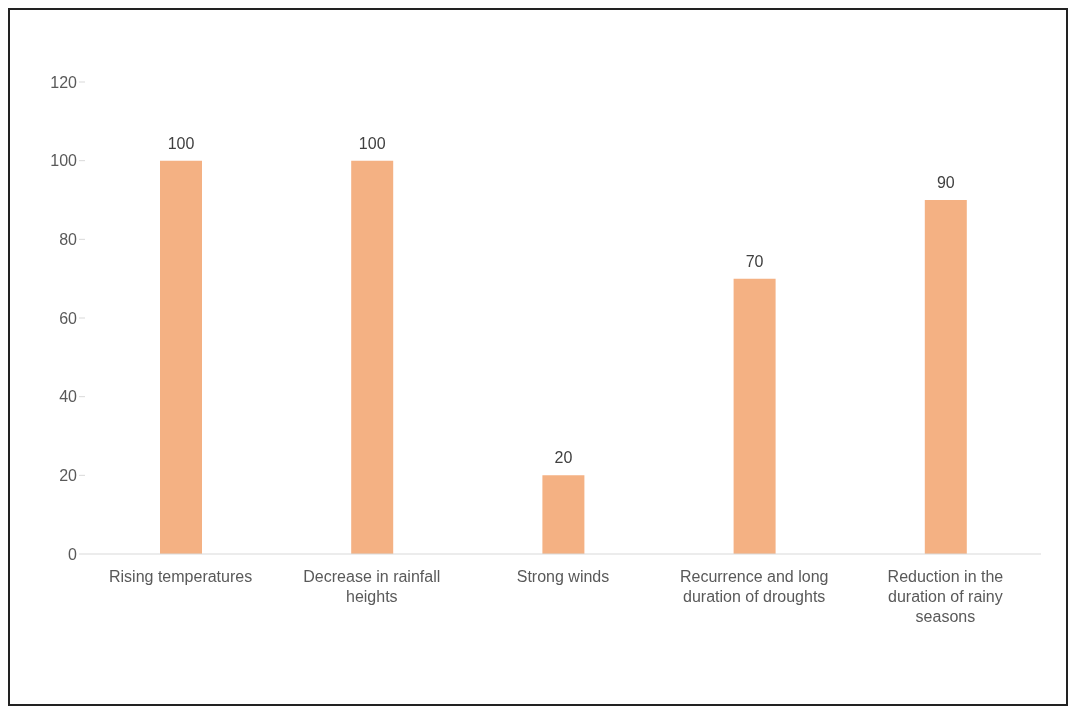 The width and height of the screenshot is (1079, 715). I want to click on y-tick-label: 0, so click(73, 554).